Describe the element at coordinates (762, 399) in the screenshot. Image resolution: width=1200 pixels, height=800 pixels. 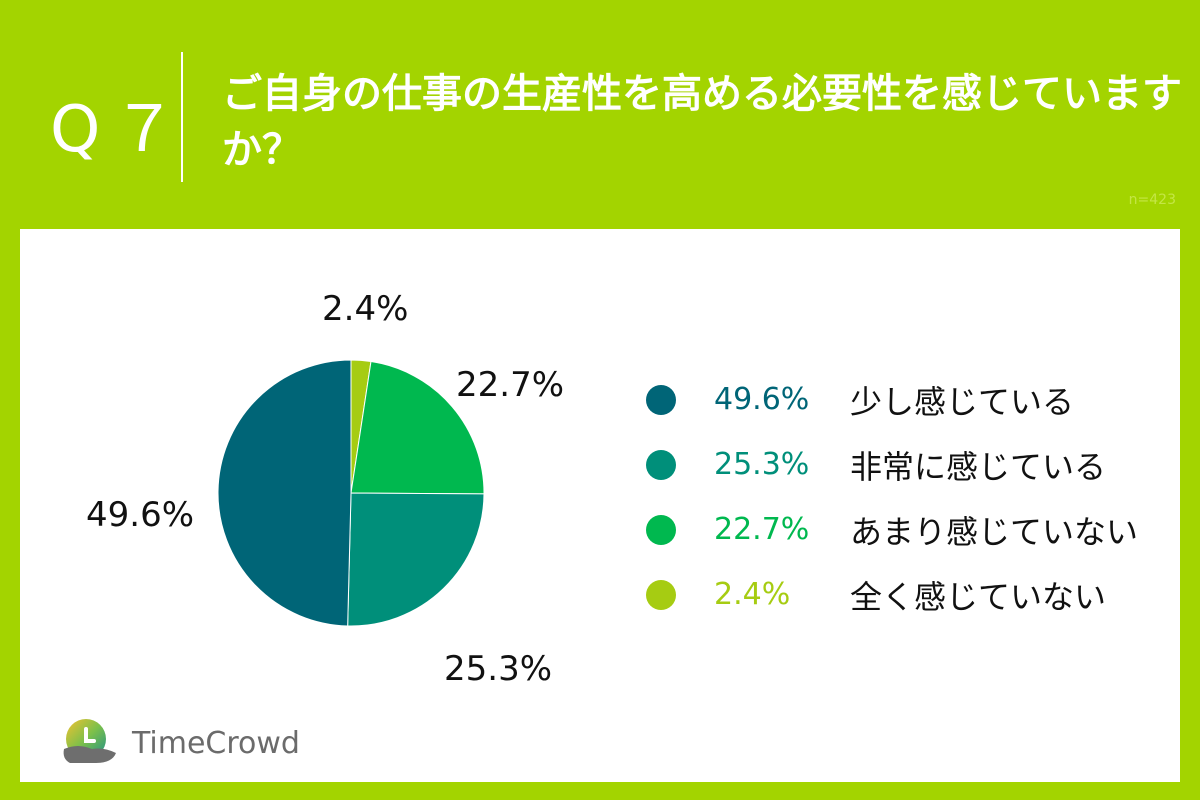
I see `legend-percentage: 49.6%` at that location.